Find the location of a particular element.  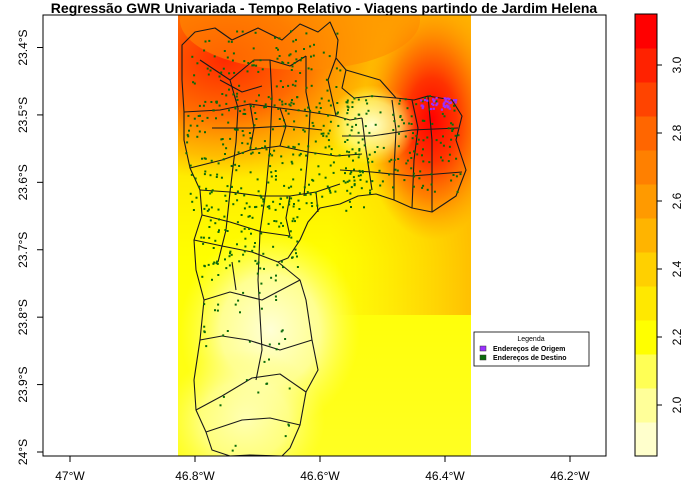

x-tick-label: 47°W is located at coordinates (70, 476).